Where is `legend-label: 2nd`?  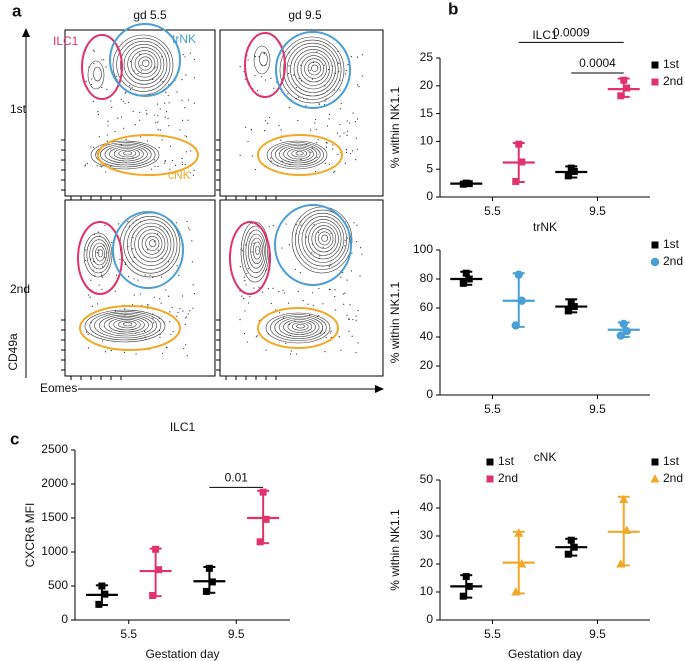 legend-label: 2nd is located at coordinates (673, 81).